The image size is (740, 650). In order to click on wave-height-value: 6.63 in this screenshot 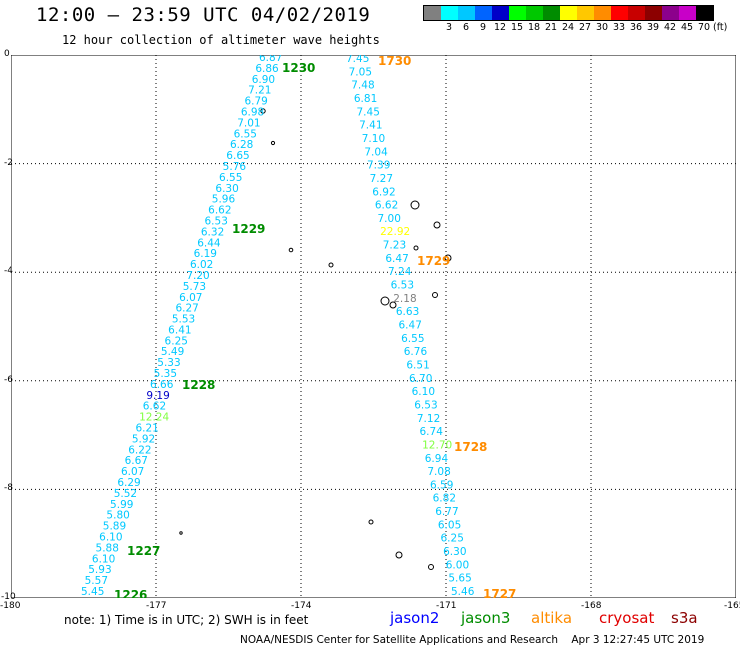, I will do `click(407, 312)`.